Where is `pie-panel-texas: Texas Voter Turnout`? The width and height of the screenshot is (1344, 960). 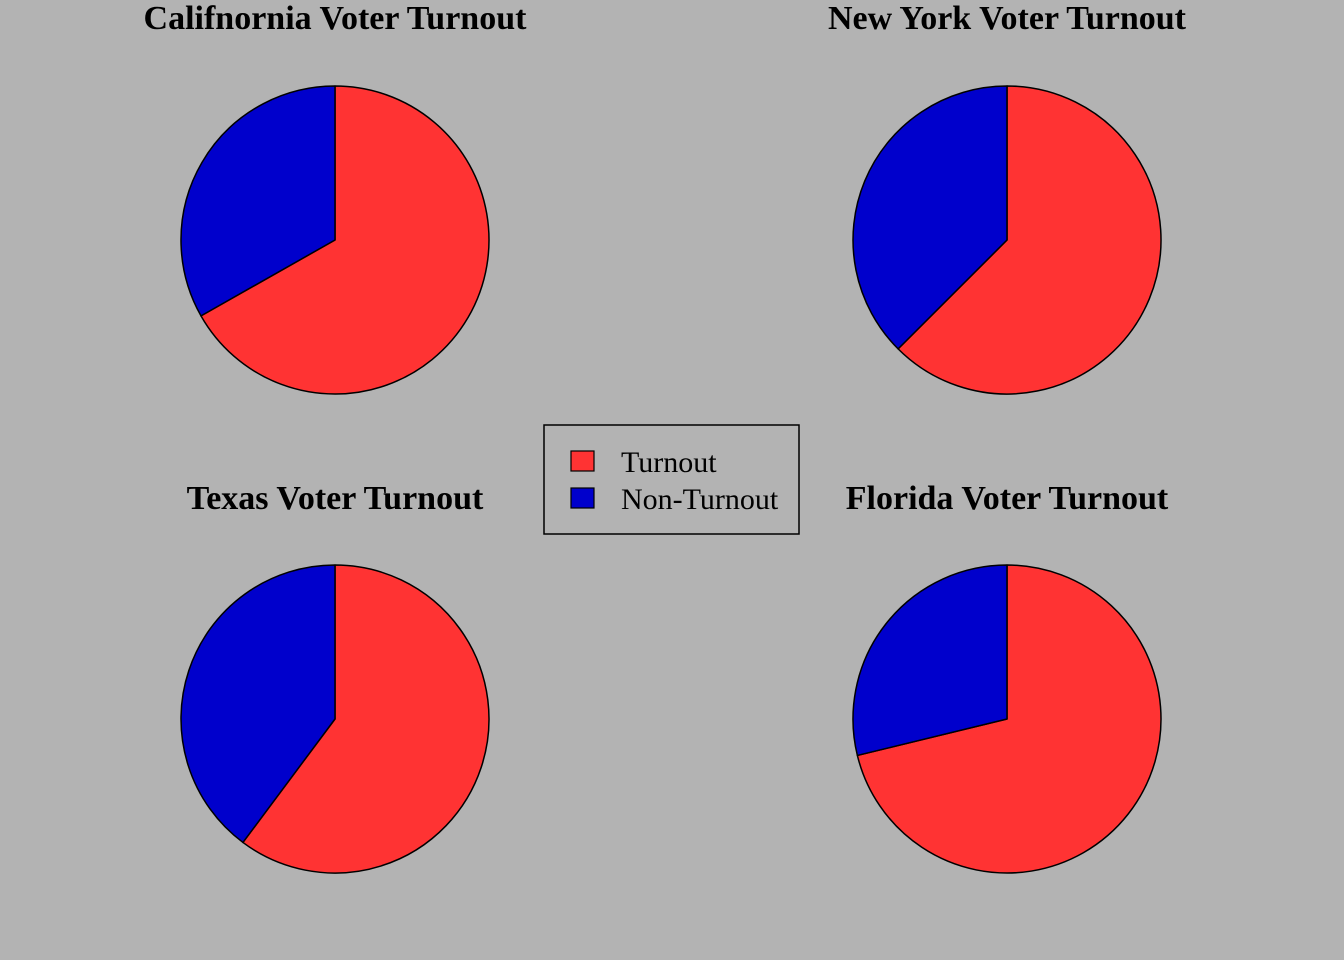 pie-panel-texas: Texas Voter Turnout is located at coordinates (335, 677).